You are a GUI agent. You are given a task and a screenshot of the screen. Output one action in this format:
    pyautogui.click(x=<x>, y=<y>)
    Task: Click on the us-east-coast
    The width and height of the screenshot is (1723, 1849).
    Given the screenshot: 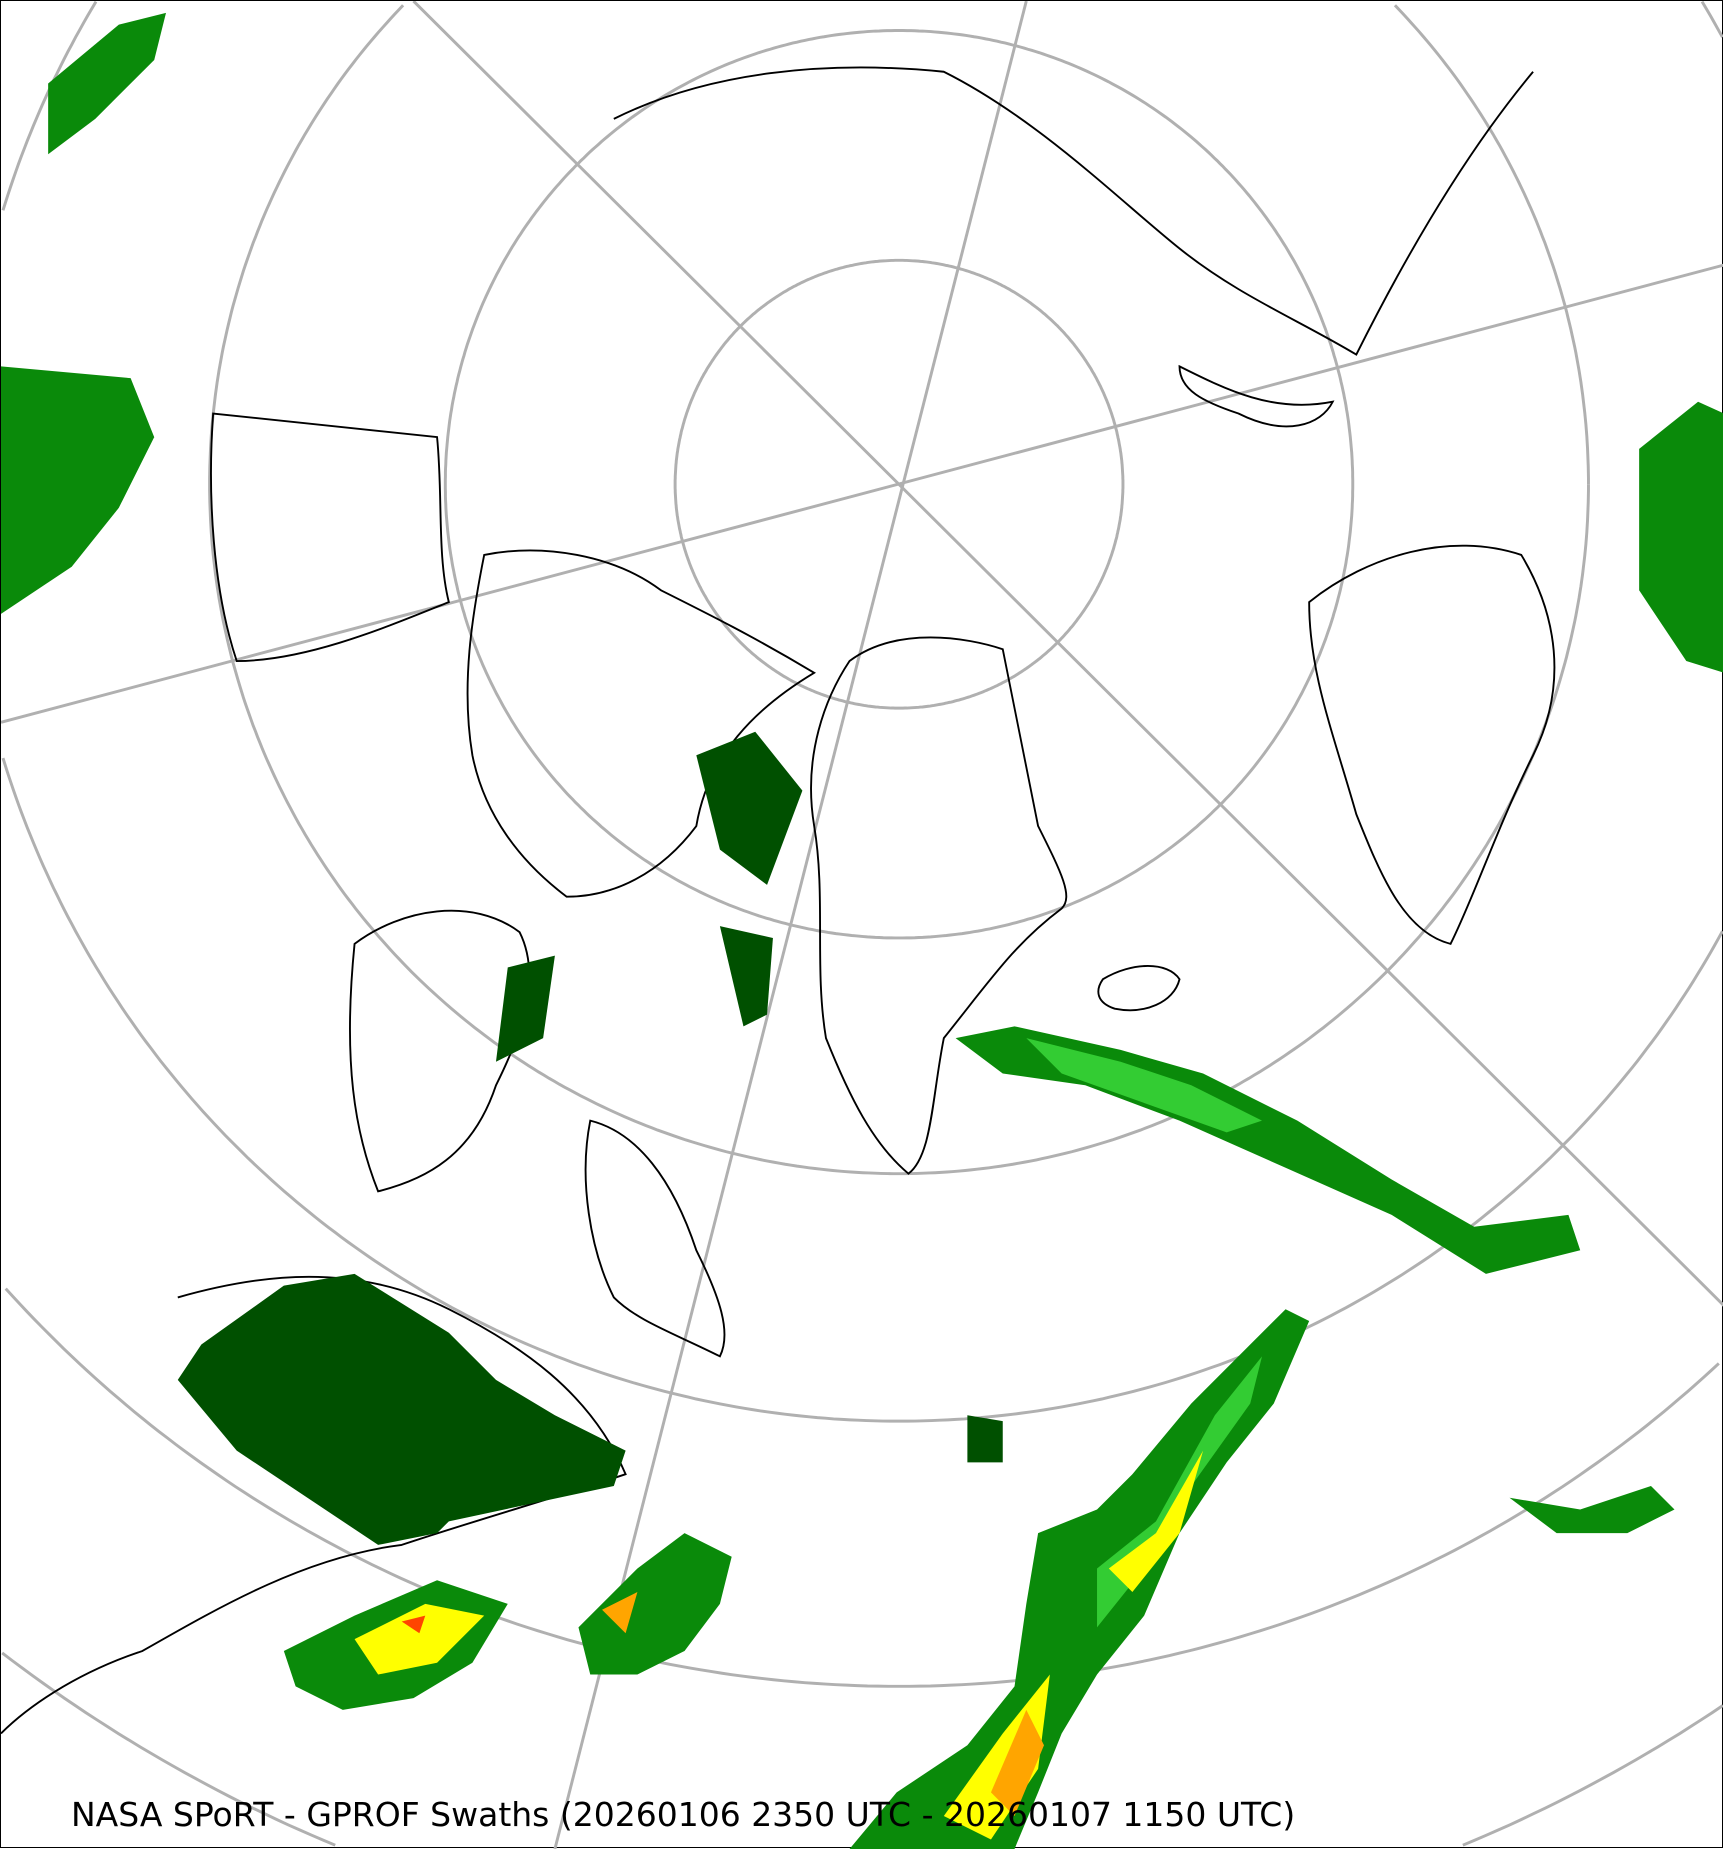 What is the action you would take?
    pyautogui.click(x=314, y=1505)
    